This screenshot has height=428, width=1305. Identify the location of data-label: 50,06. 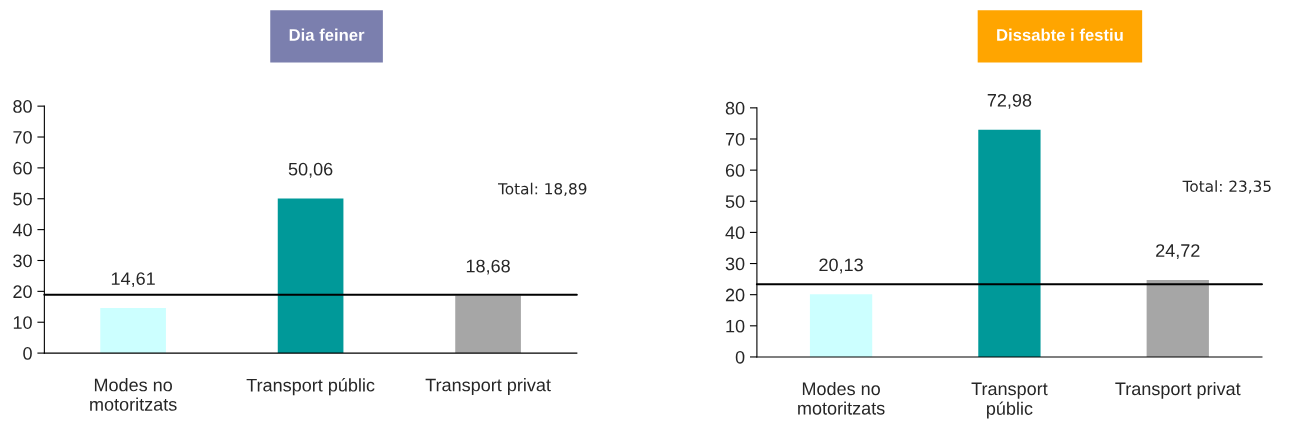
(310, 170).